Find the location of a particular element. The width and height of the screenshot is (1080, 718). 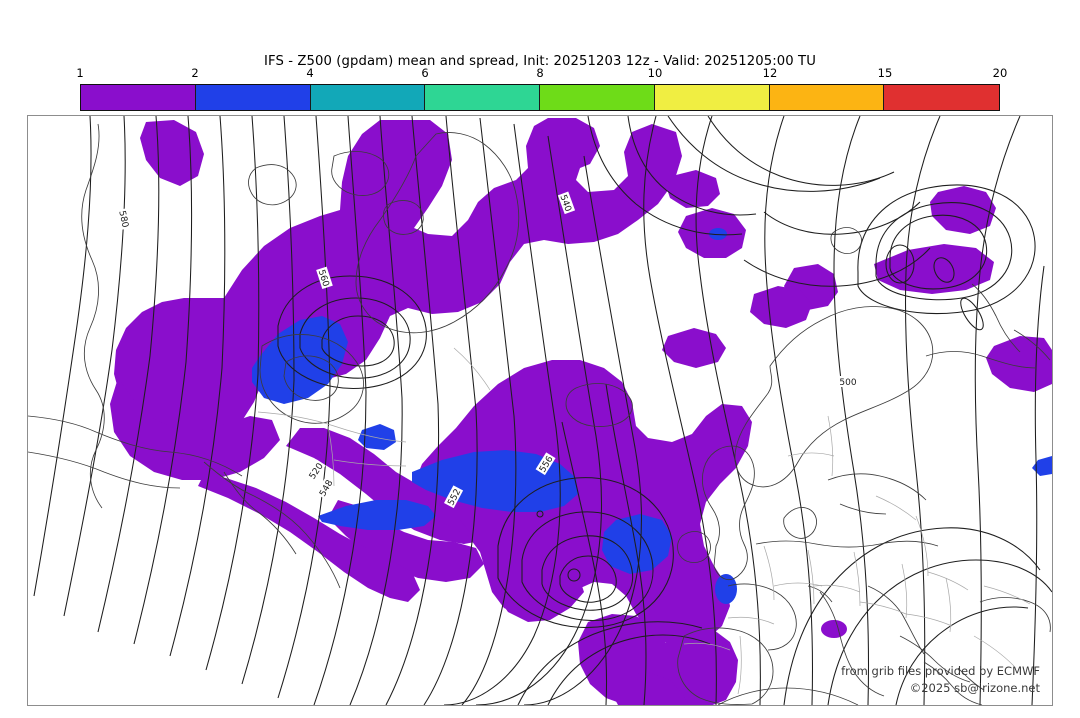

colorbar-tick-8: 8 is located at coordinates (540, 73).